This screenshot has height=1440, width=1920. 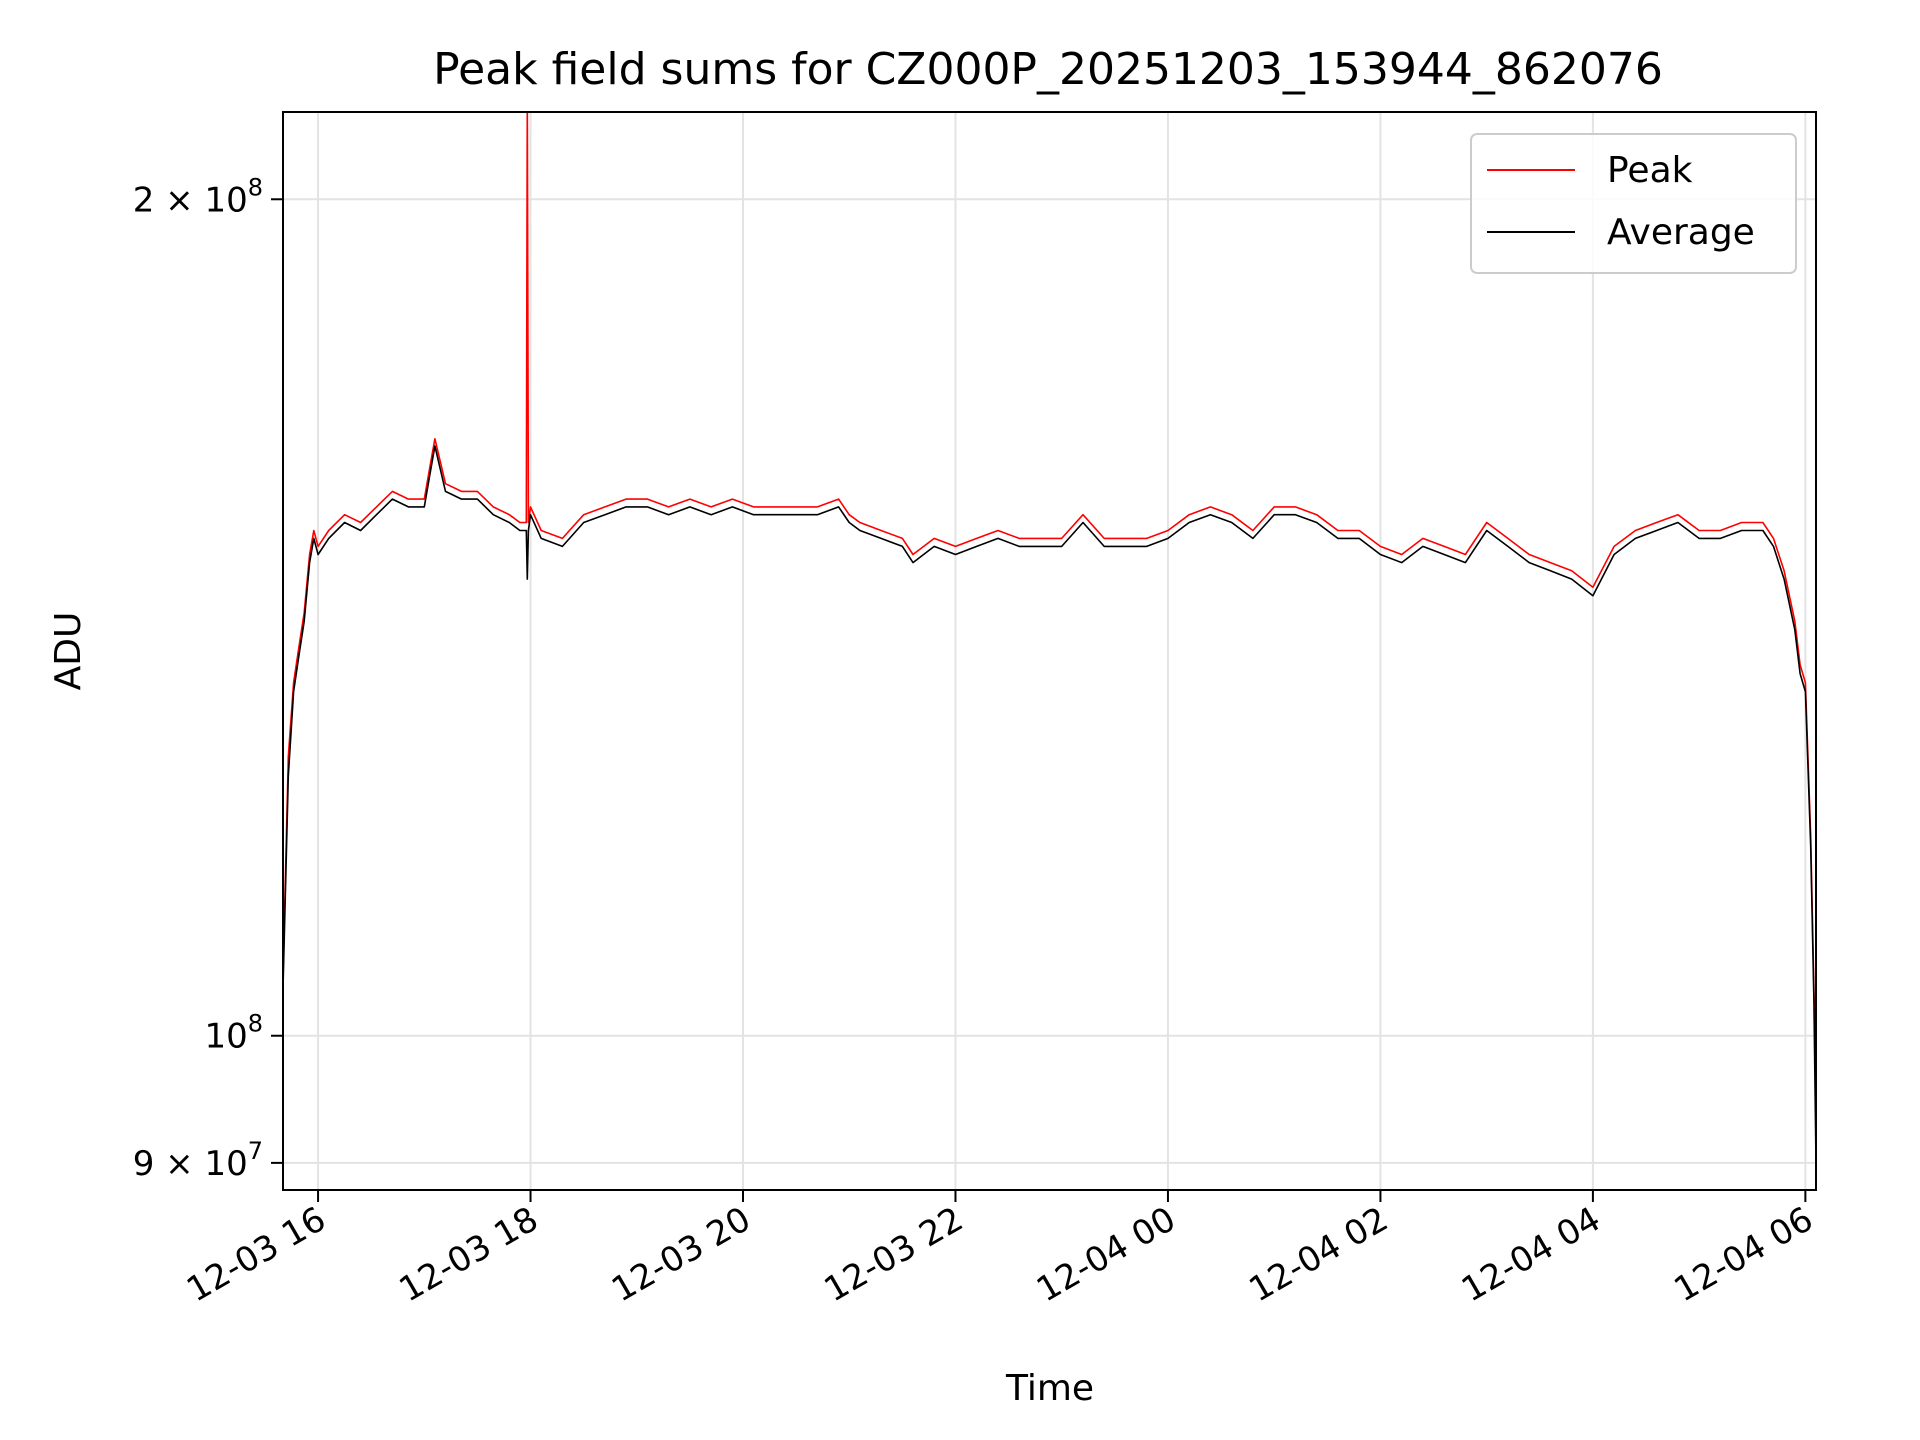 I want to click on legend-label-average: Average, so click(x=1681, y=232).